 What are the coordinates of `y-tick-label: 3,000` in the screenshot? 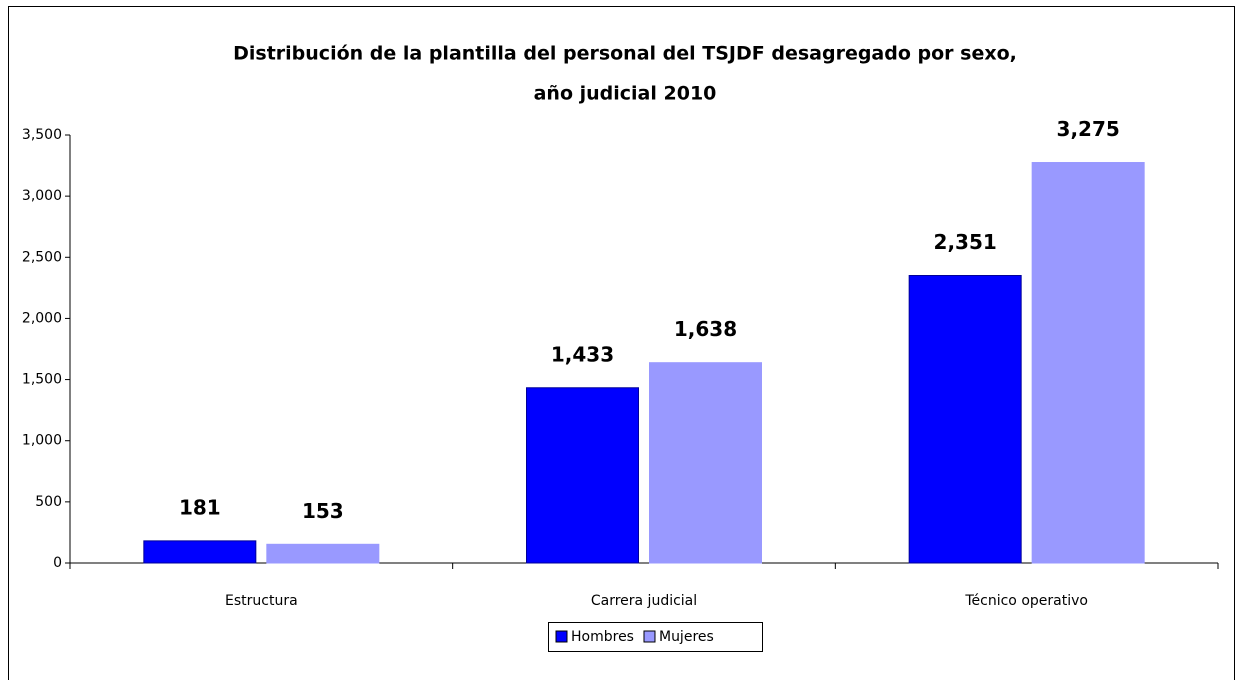 It's located at (42, 196).